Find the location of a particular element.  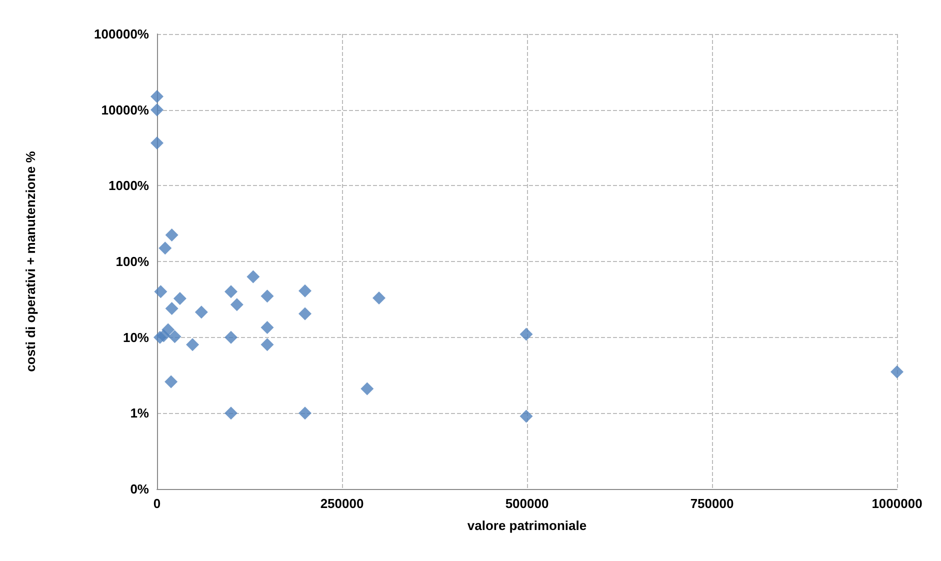

y-tick-label: 100000% is located at coordinates (122, 34).